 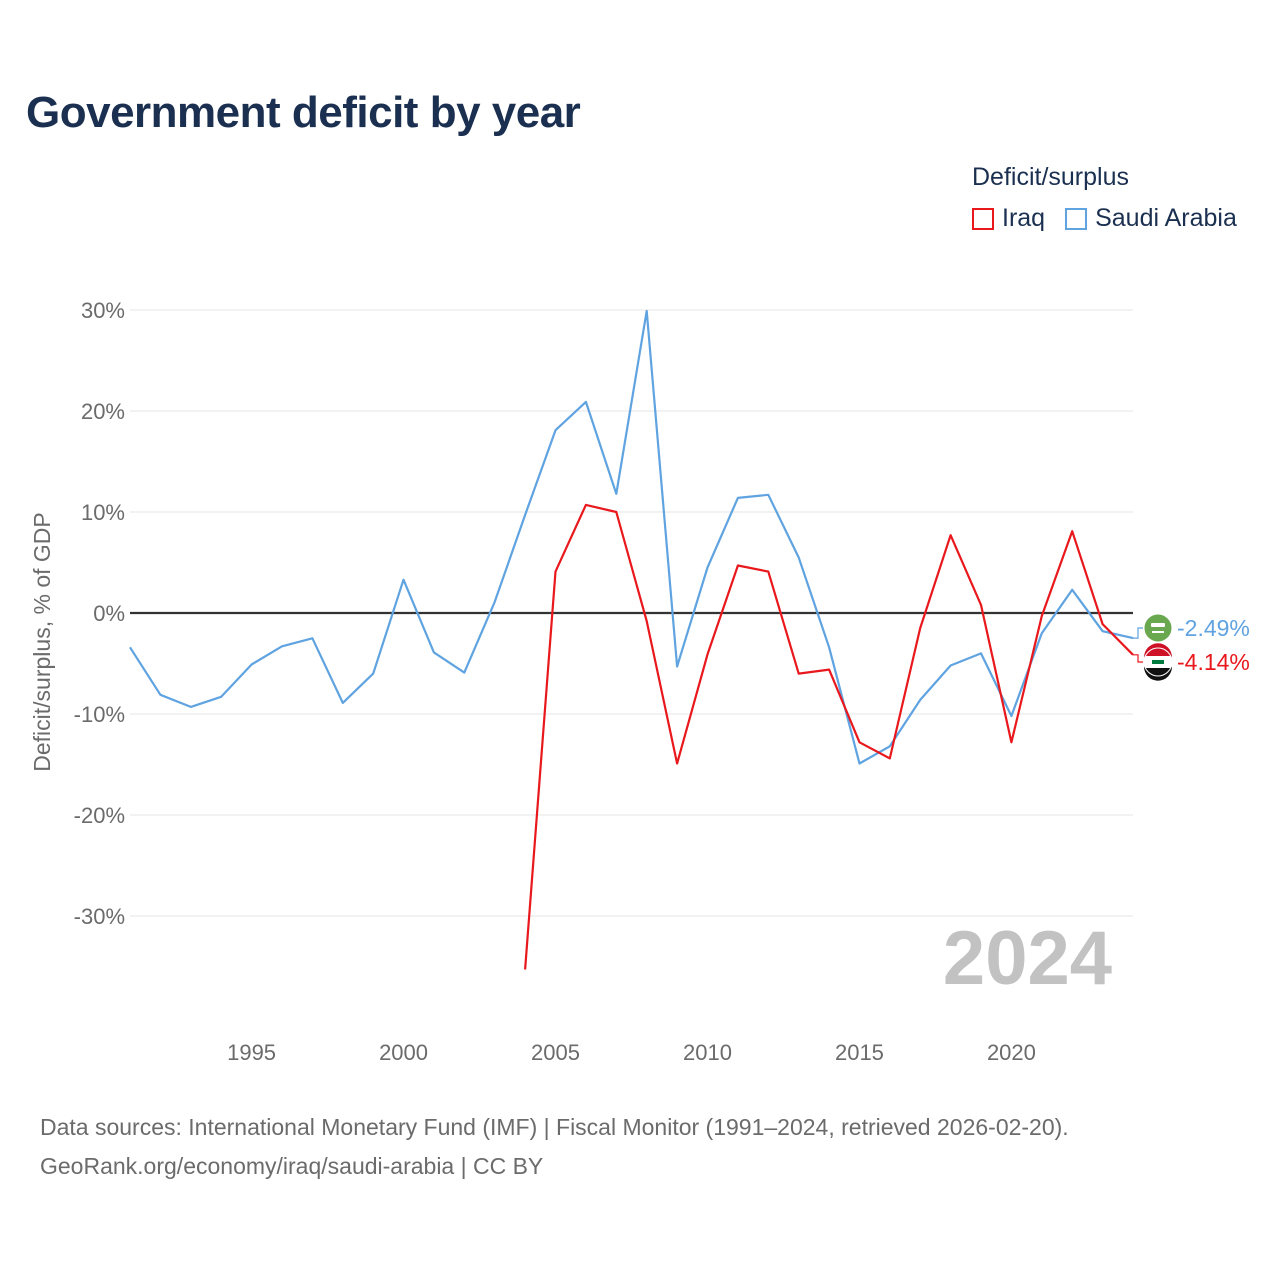 What do you see at coordinates (1158, 632) in the screenshot?
I see `saudi-flag-sword` at bounding box center [1158, 632].